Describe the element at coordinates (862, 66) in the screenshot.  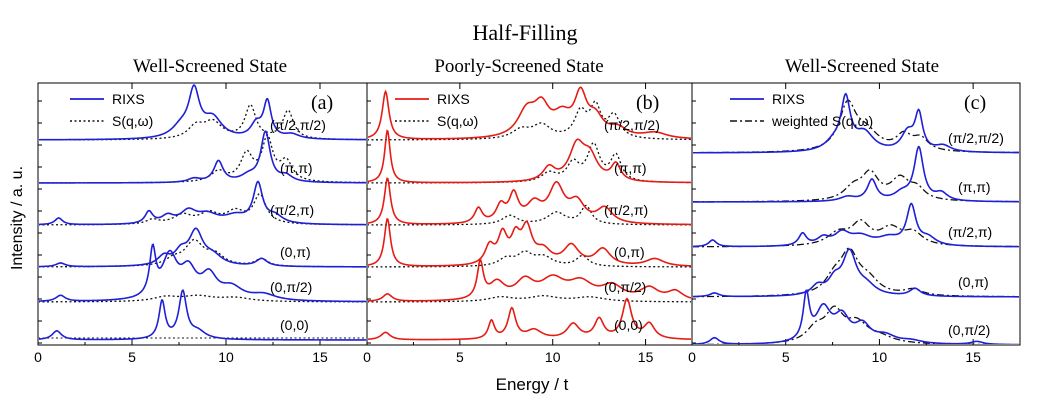
I see `panel-c-title: Well-Screened State` at that location.